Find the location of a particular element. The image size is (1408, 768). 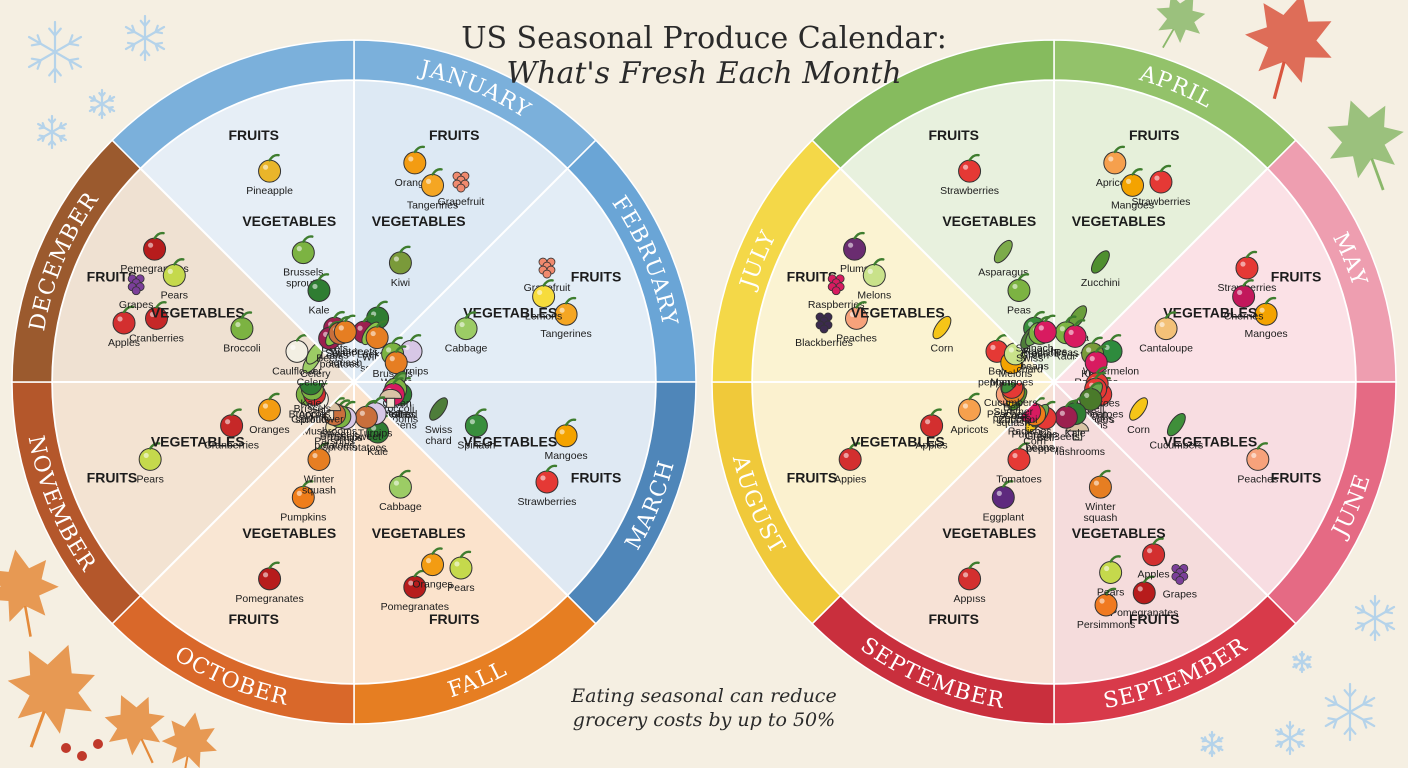

produce-item: Peaches is located at coordinates (1257, 463).